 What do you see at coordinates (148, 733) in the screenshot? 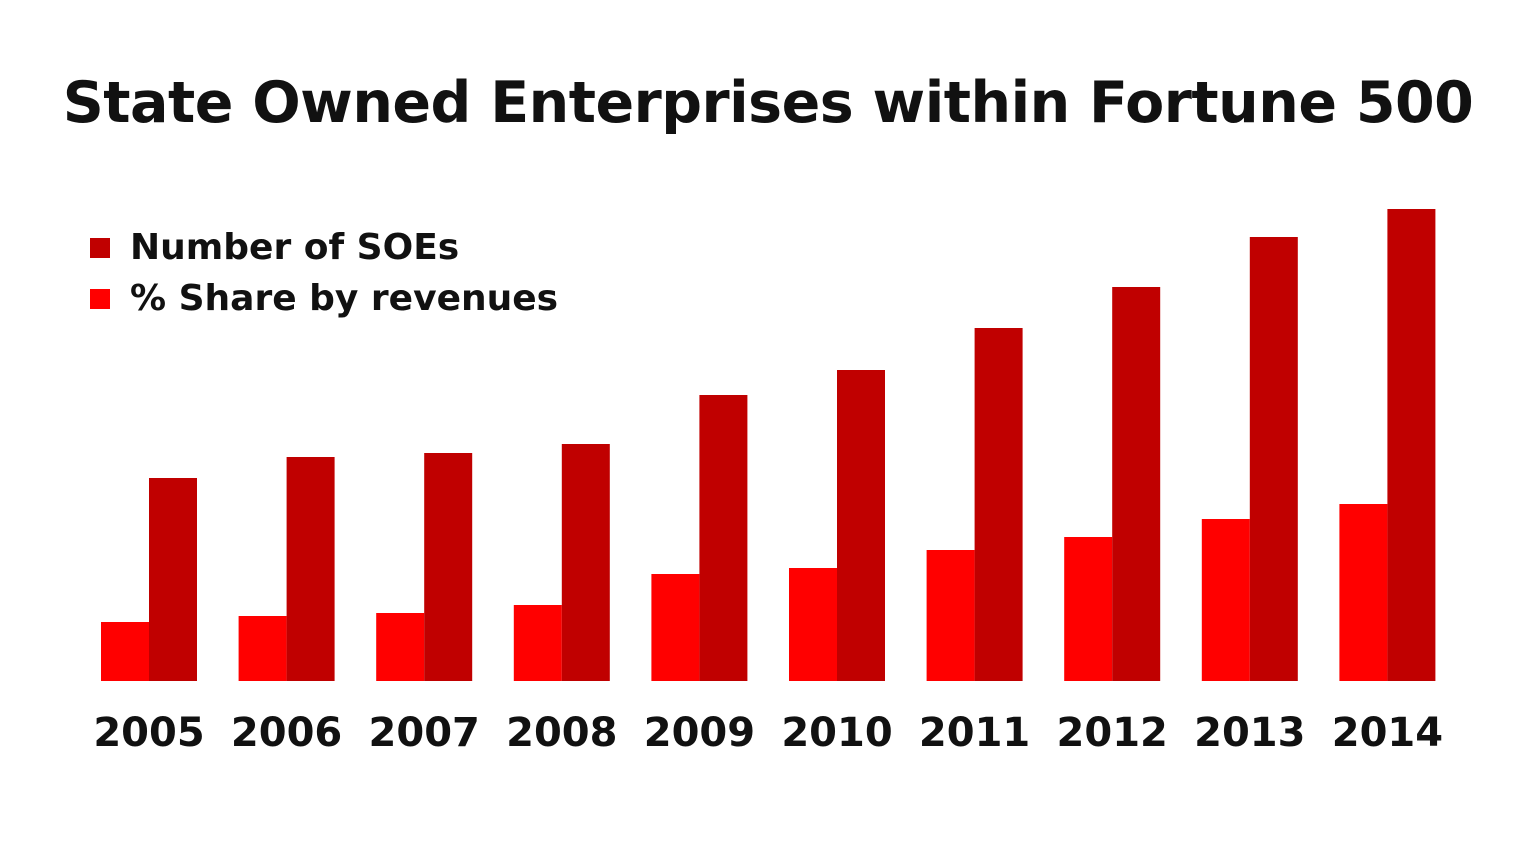
I see `x-tick-label-2005: 2005` at bounding box center [148, 733].